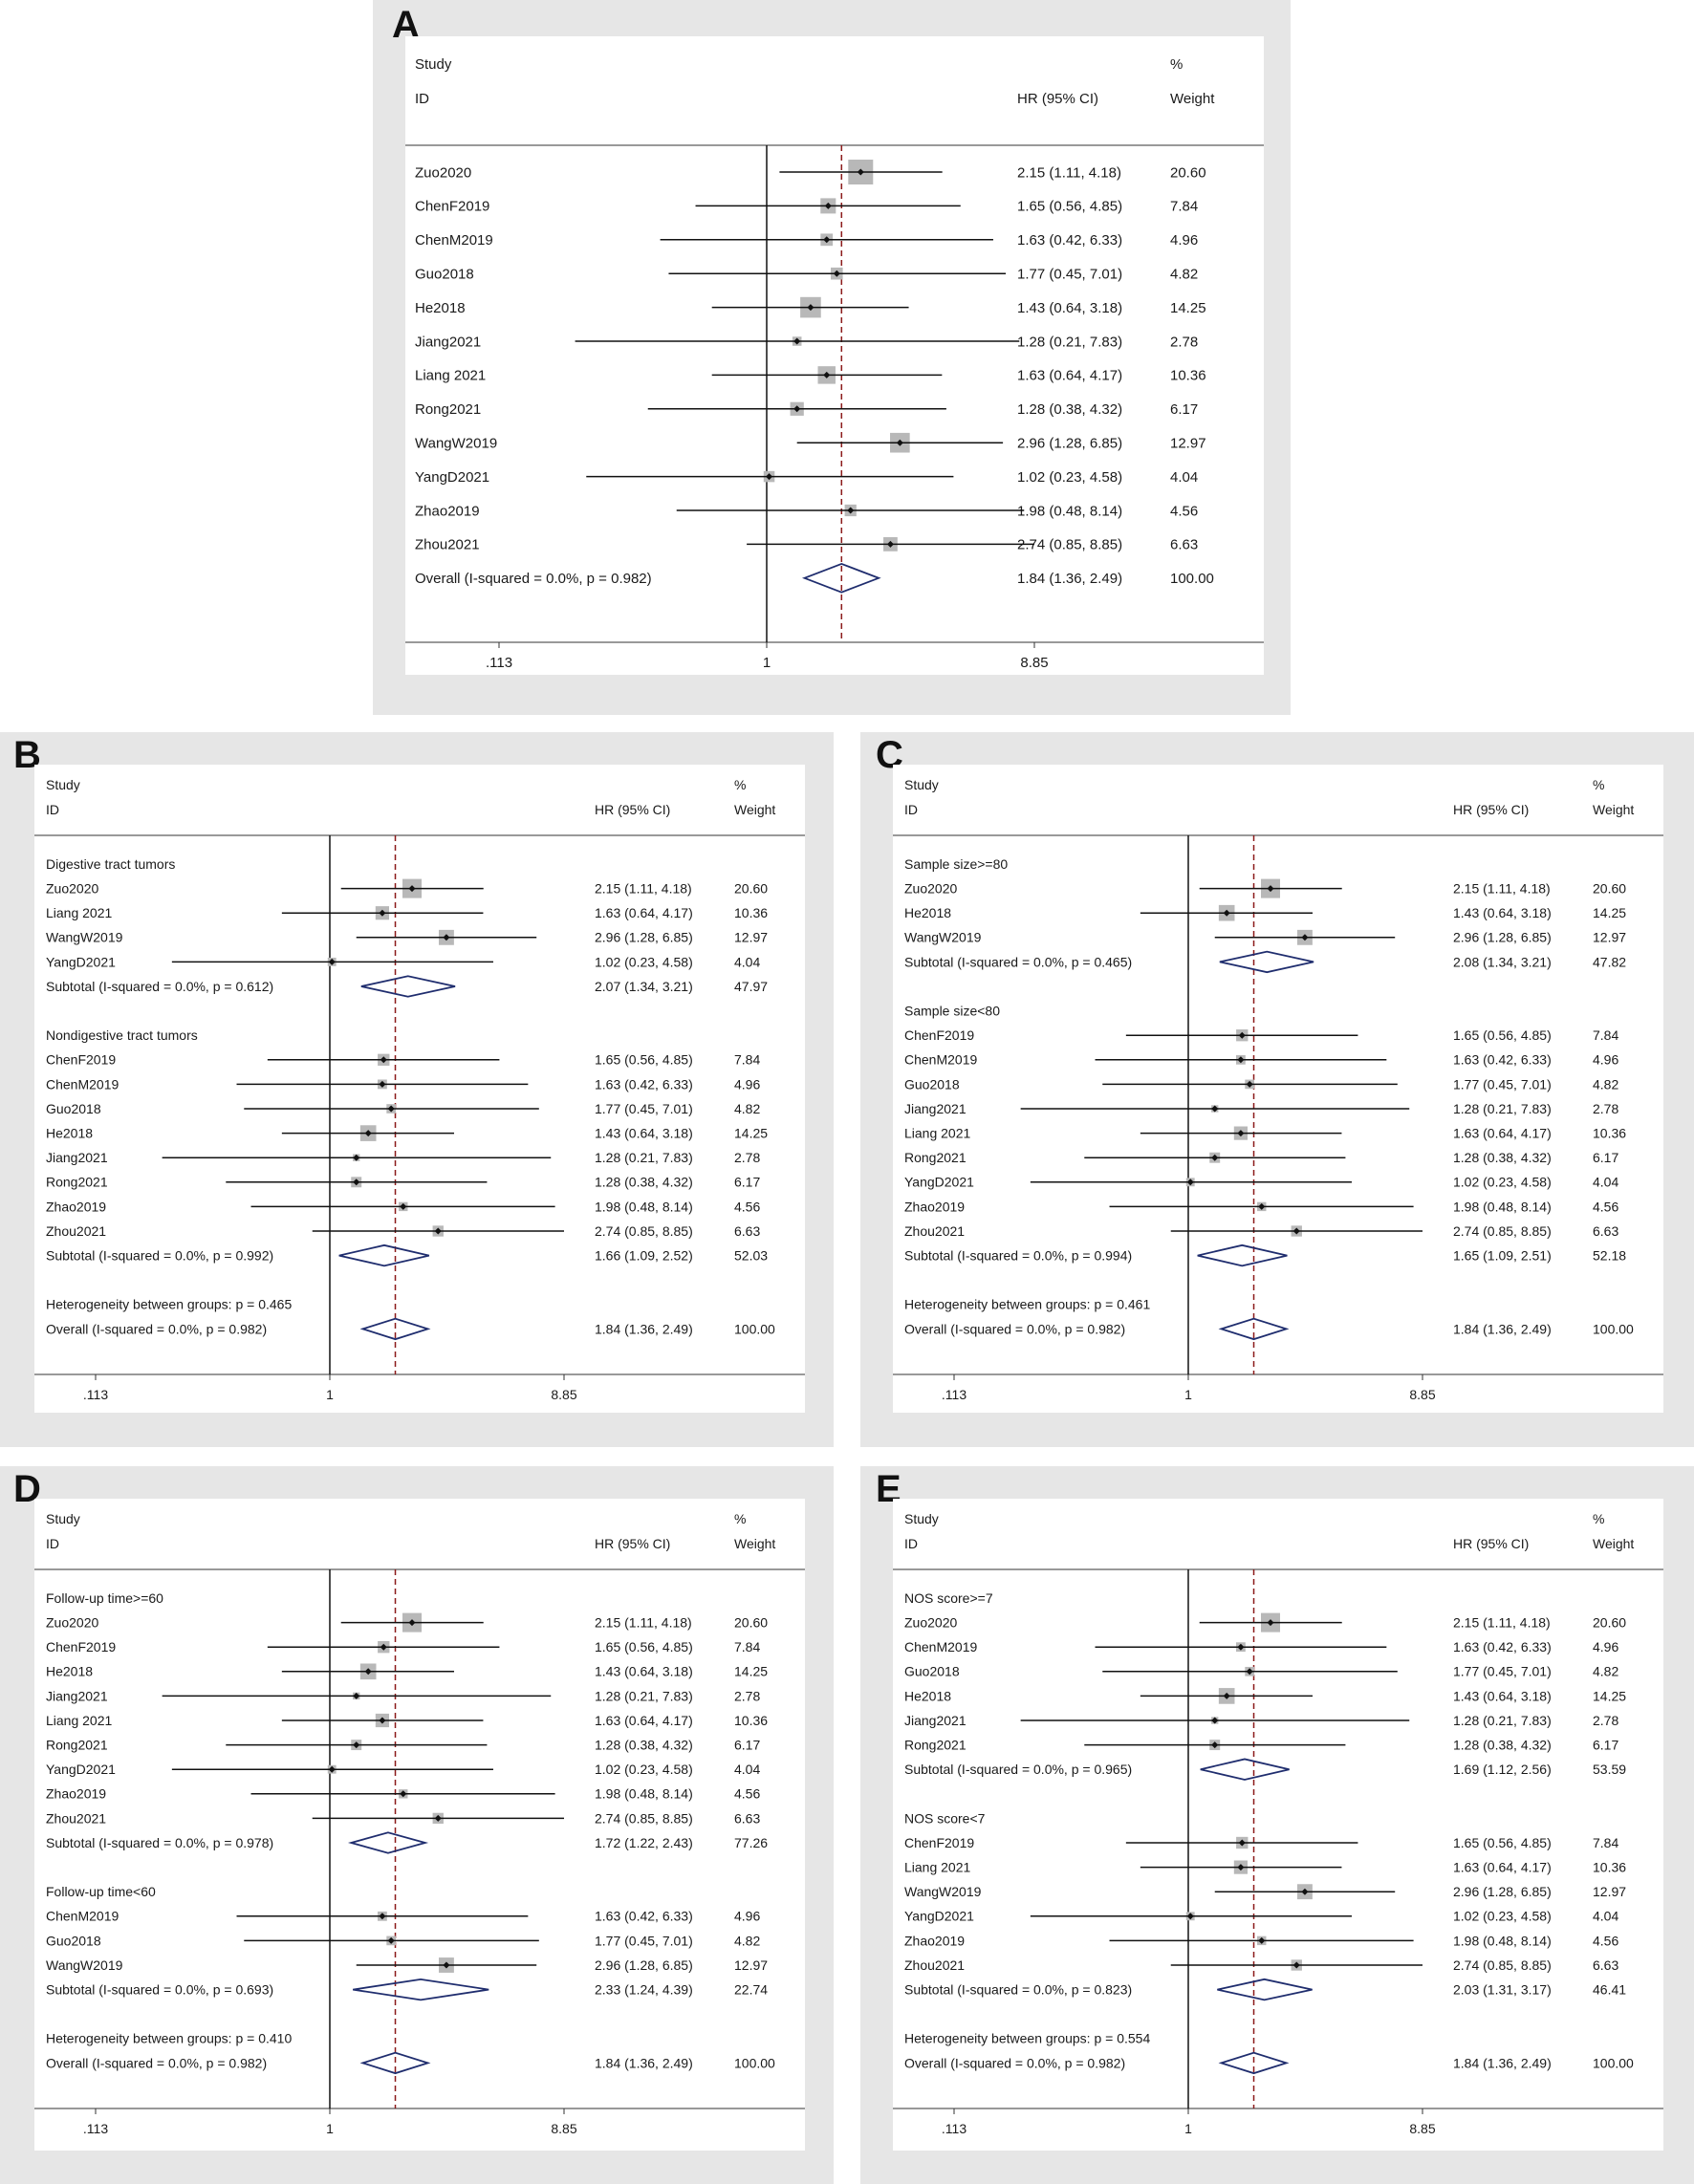 This screenshot has width=1694, height=2184. What do you see at coordinates (934, 1206) in the screenshot?
I see `study-label: Zhao2019` at bounding box center [934, 1206].